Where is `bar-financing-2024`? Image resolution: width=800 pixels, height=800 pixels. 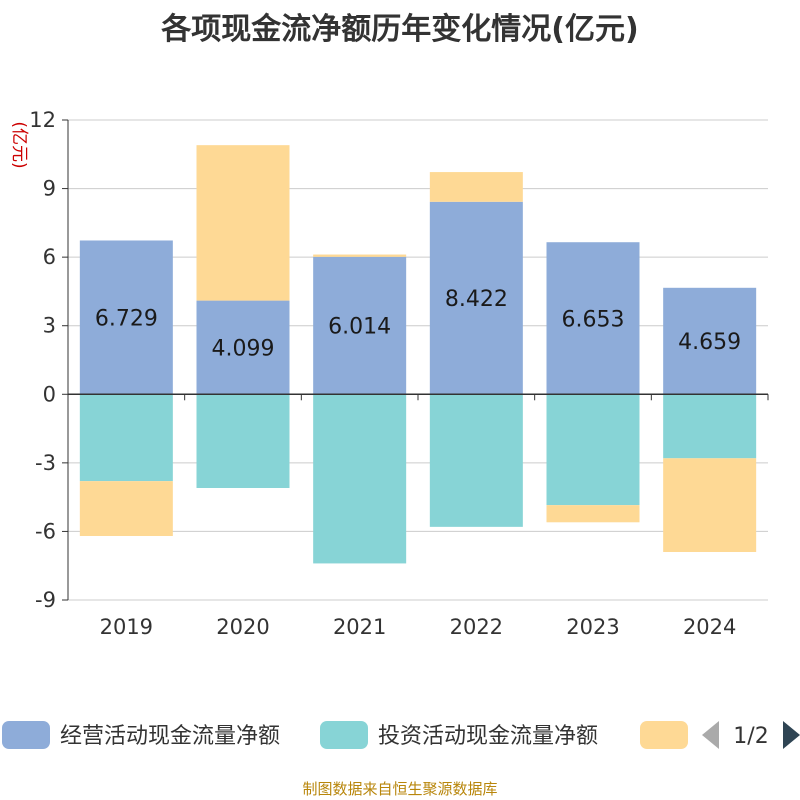
bar-financing-2024 is located at coordinates (710, 505).